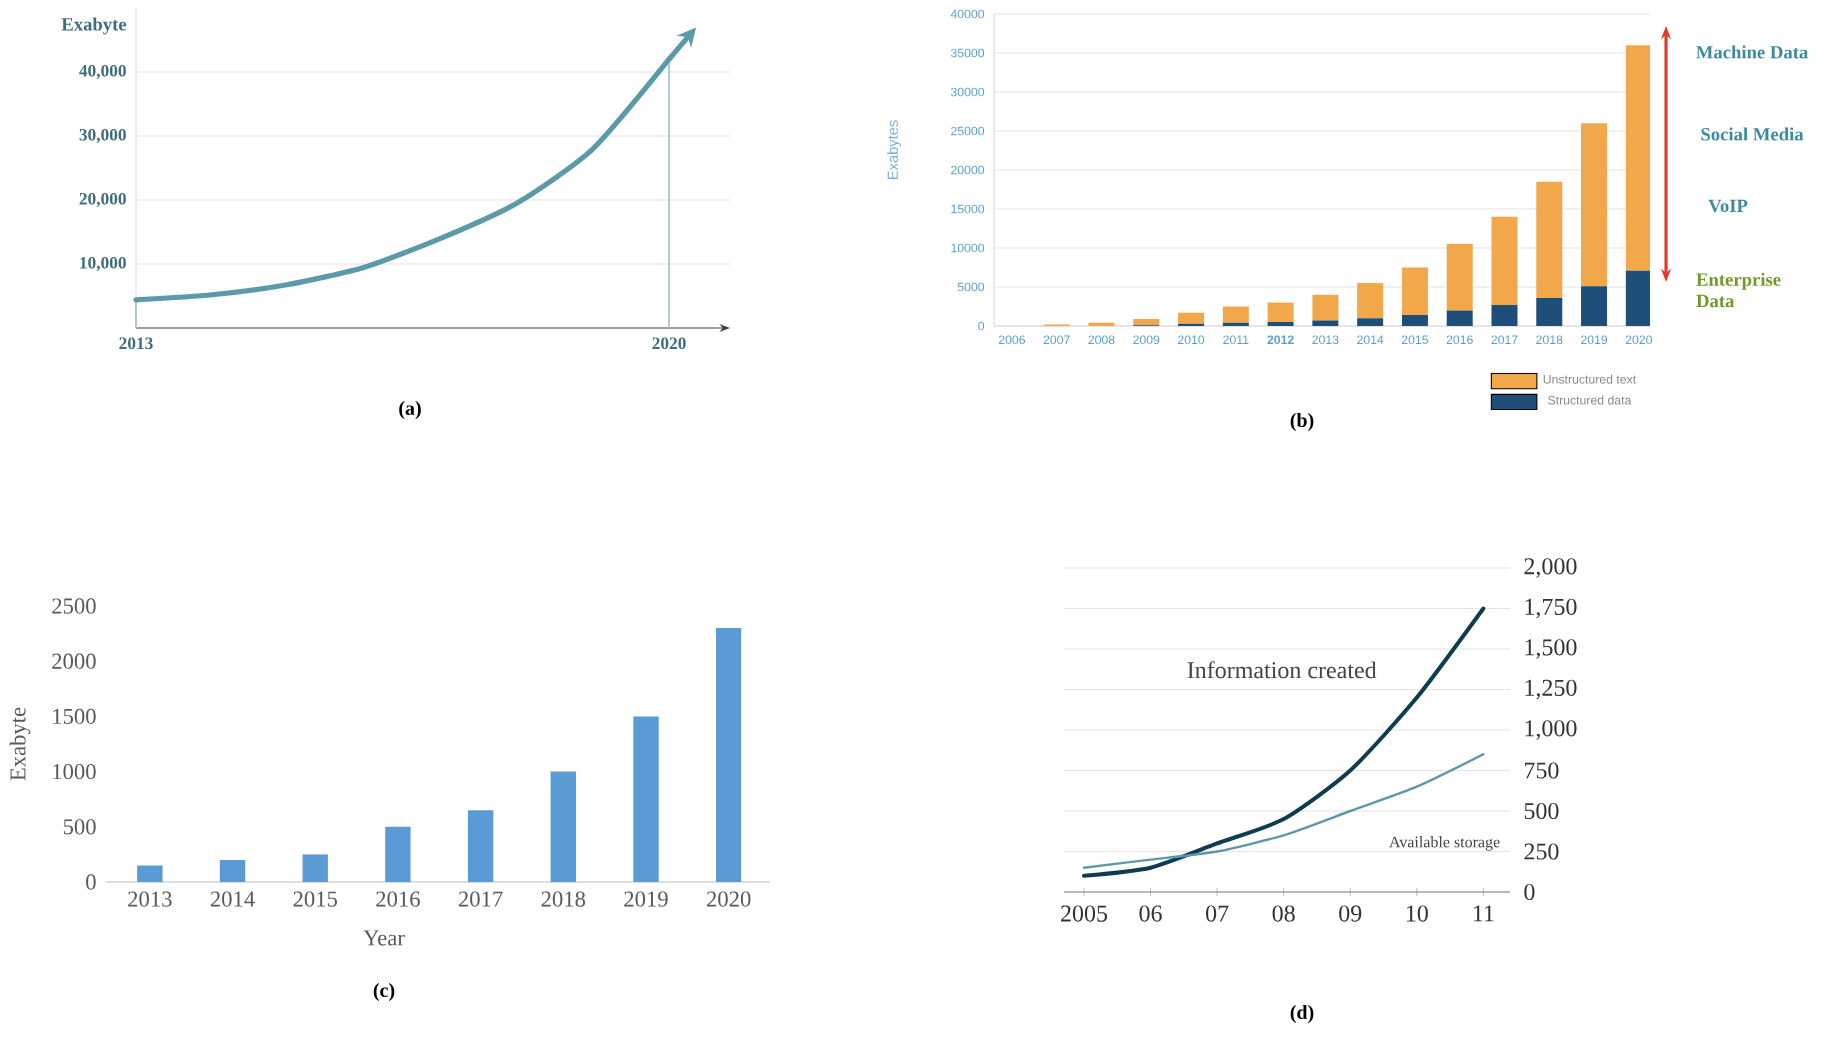 The height and width of the screenshot is (1042, 1834). I want to click on y-tick-label: 2500, so click(74, 606).